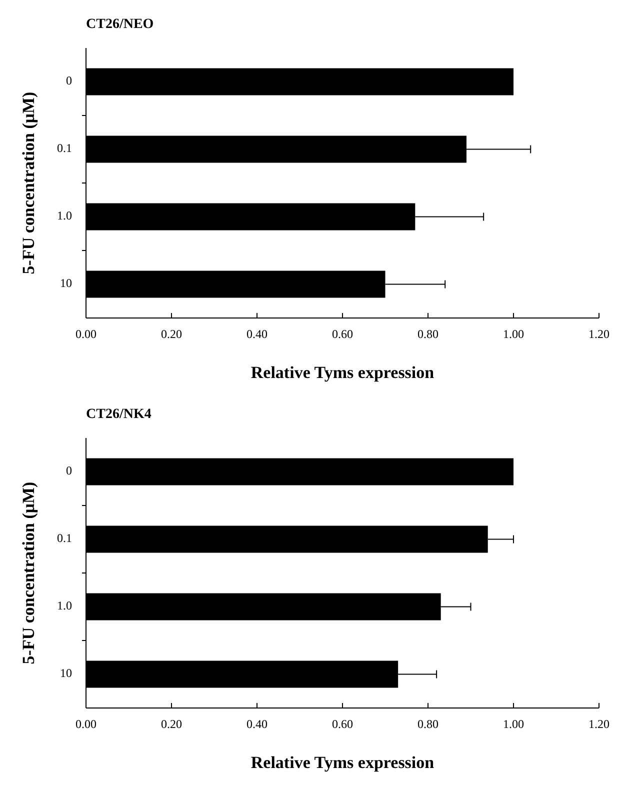 The height and width of the screenshot is (797, 627). What do you see at coordinates (119, 414) in the screenshot?
I see `chart-title: CT26/NK4` at bounding box center [119, 414].